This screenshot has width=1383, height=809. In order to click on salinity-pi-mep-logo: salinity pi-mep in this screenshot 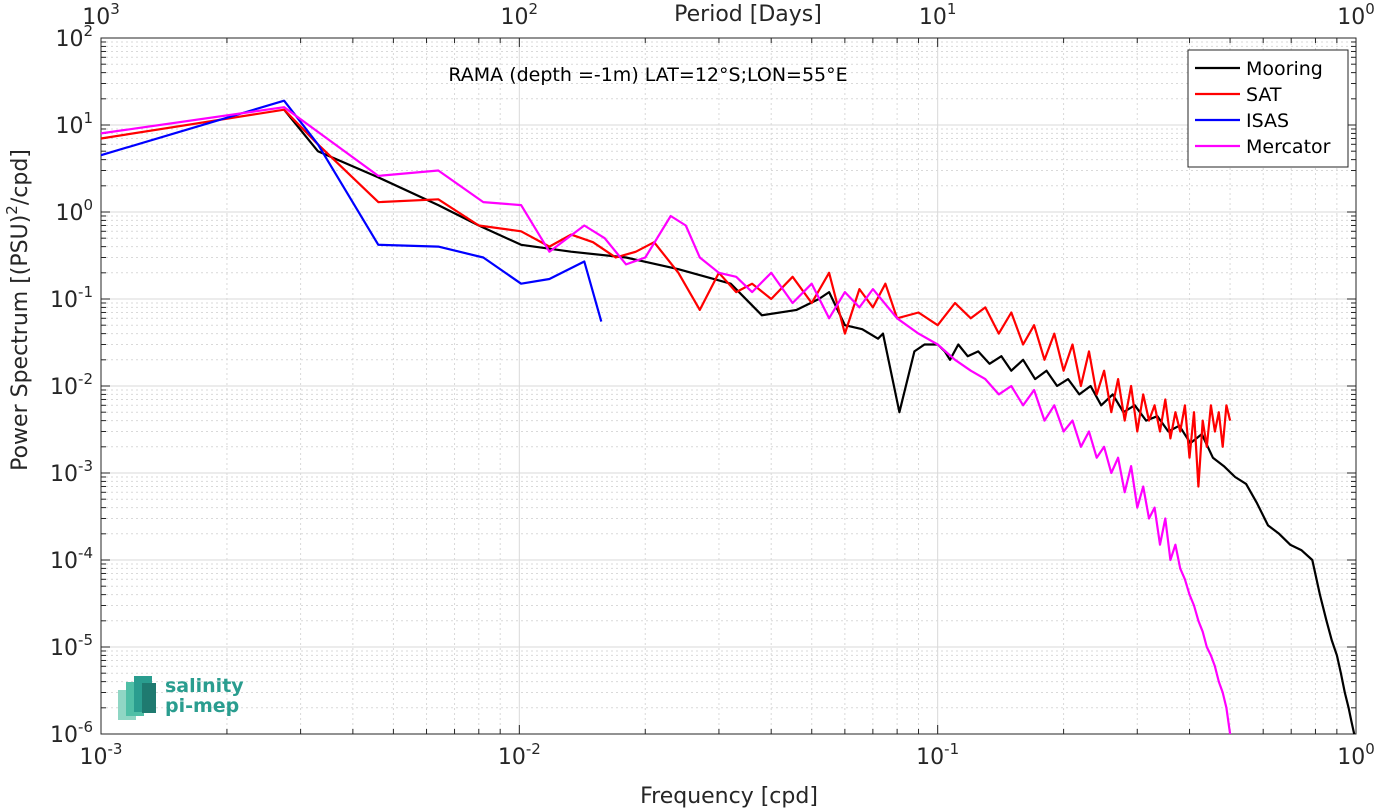, I will do `click(181, 697)`.